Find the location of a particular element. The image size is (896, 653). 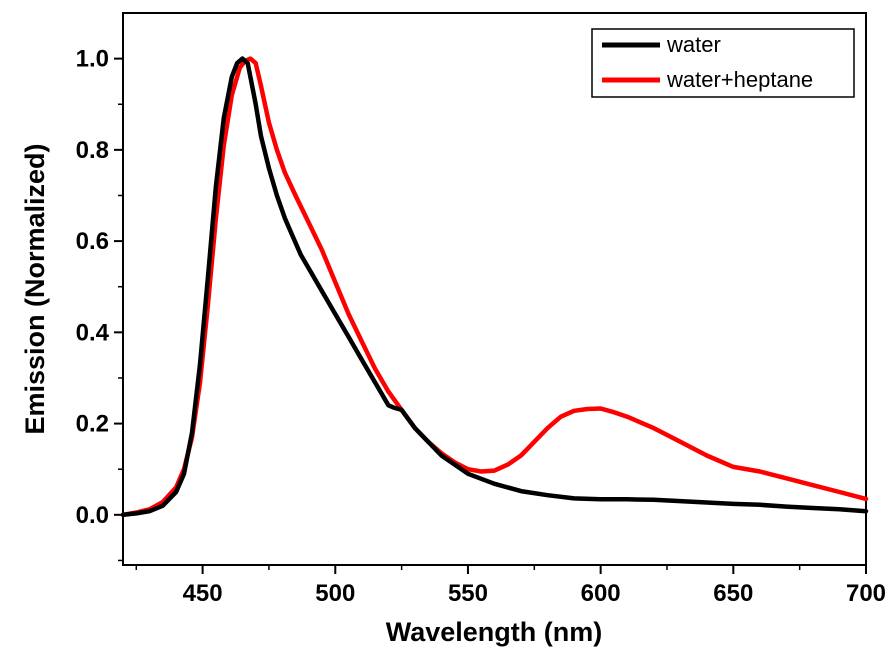

x-axis-title: Wavelength (nm) is located at coordinates (494, 632).